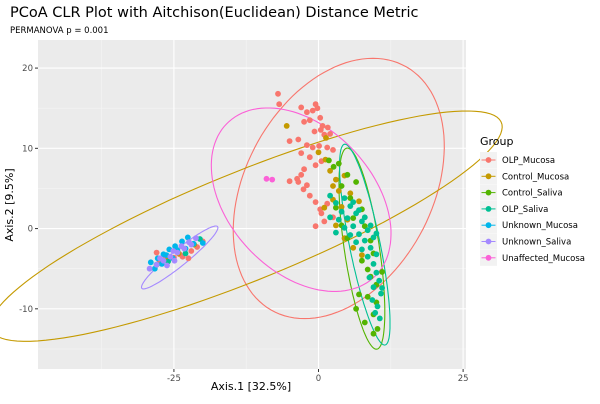 This screenshot has height=404, width=600. Describe the element at coordinates (174, 379) in the screenshot. I see `x-tick-label: -25` at that location.